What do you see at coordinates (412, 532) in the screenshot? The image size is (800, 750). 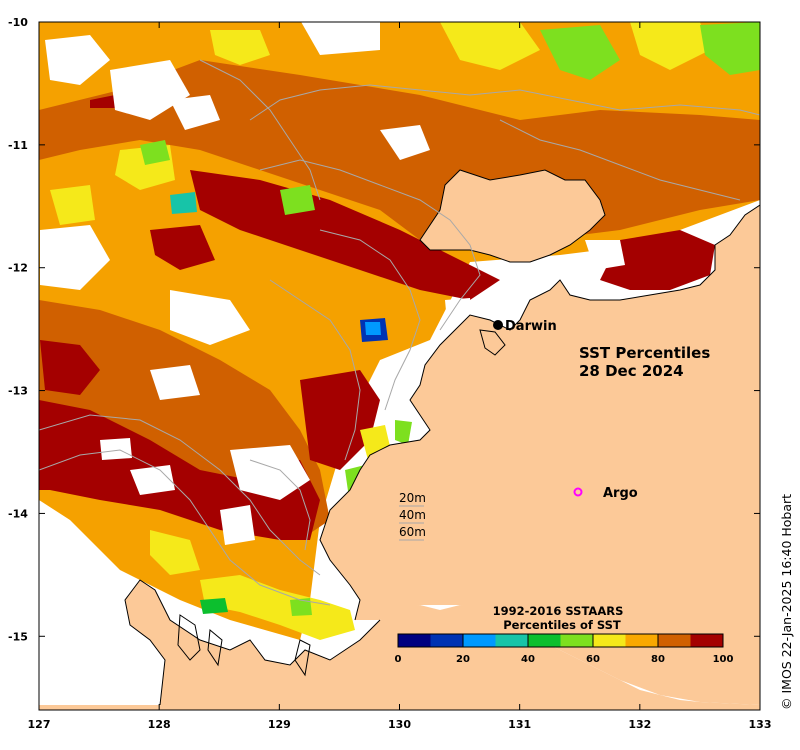 I see `depth-label-60m: 60m` at bounding box center [412, 532].